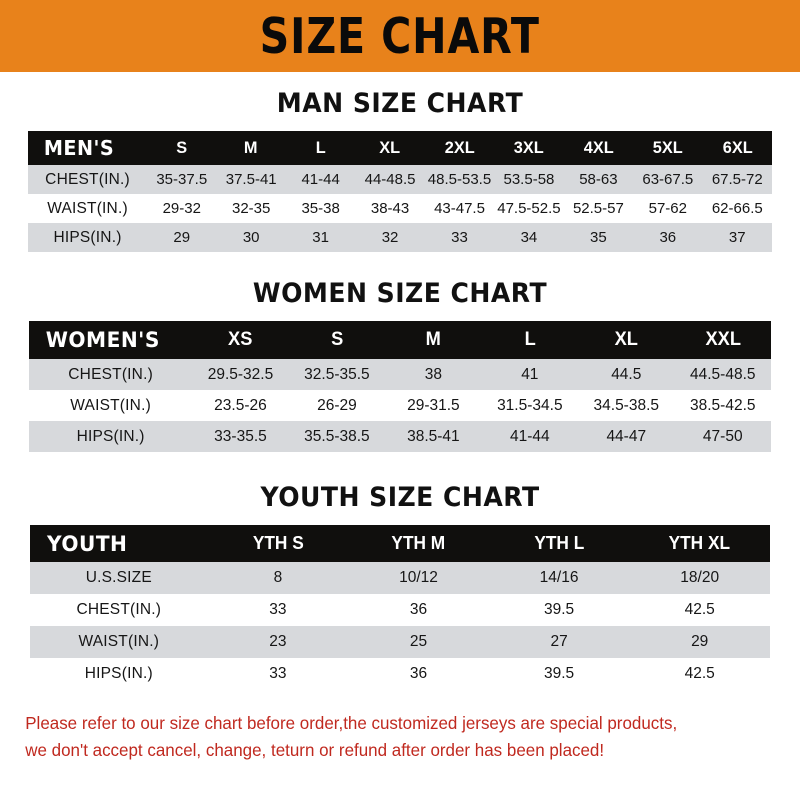 The image size is (800, 800). I want to click on men-size-header: 5XL, so click(667, 147).